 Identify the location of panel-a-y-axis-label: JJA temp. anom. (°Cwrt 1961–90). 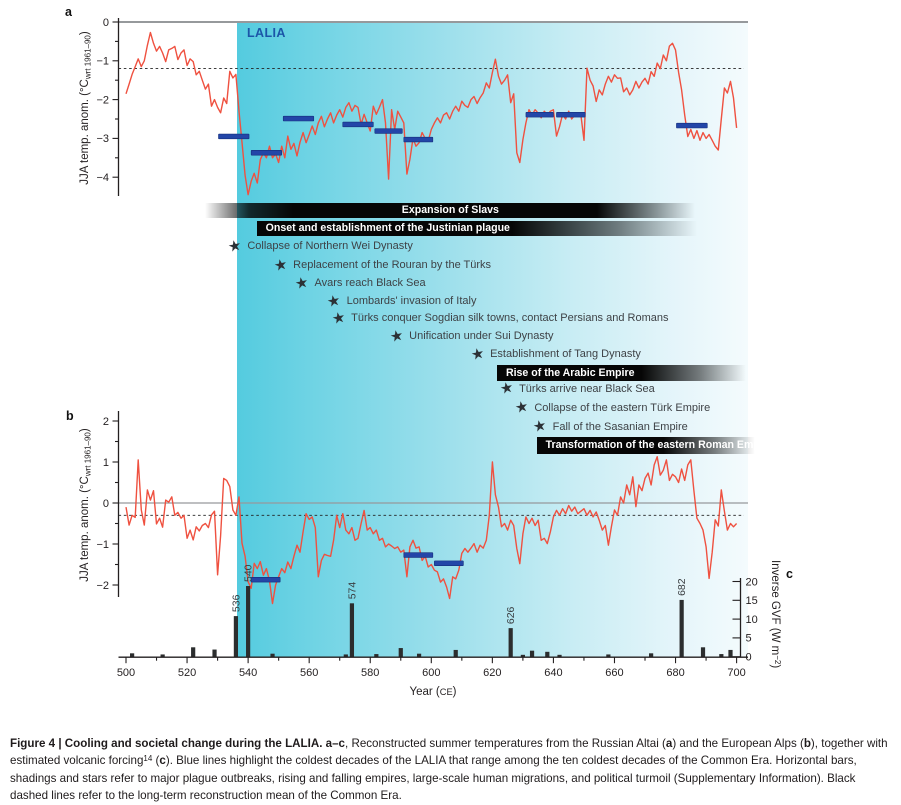
(86, 108).